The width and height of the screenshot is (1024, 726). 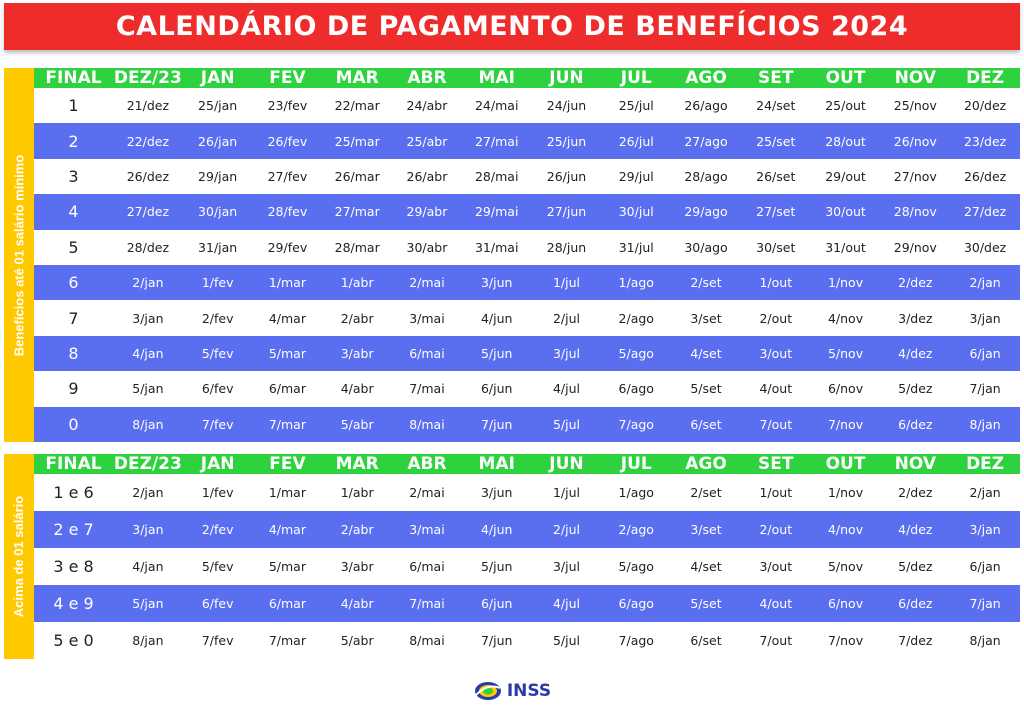 What do you see at coordinates (845, 464) in the screenshot?
I see `column-header: OUT` at bounding box center [845, 464].